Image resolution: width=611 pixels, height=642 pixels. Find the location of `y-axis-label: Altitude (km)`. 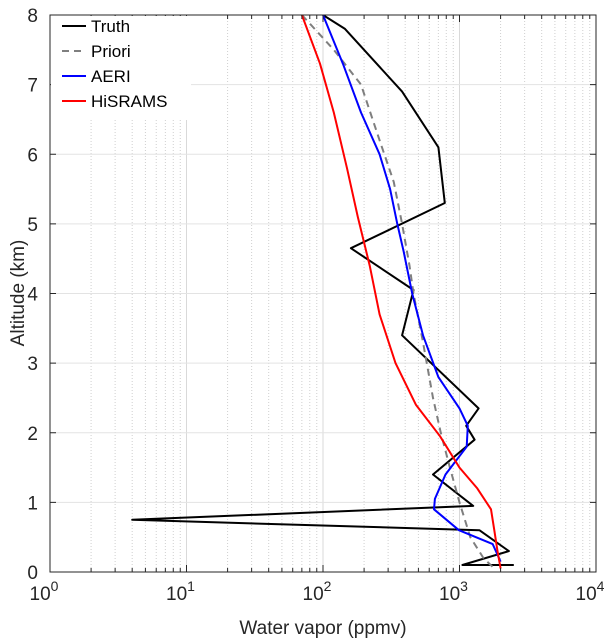

y-axis-label: Altitude (km) is located at coordinates (18, 293).